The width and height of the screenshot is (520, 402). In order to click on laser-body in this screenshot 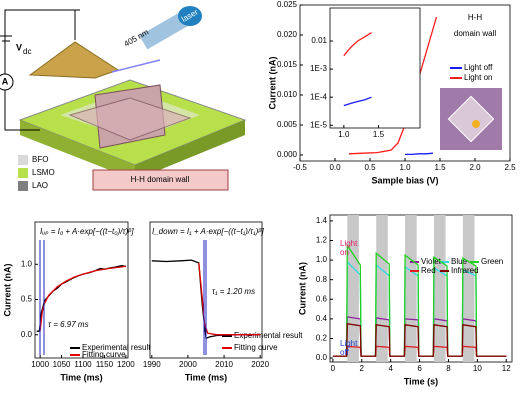, I will do `click(165, 30)`.